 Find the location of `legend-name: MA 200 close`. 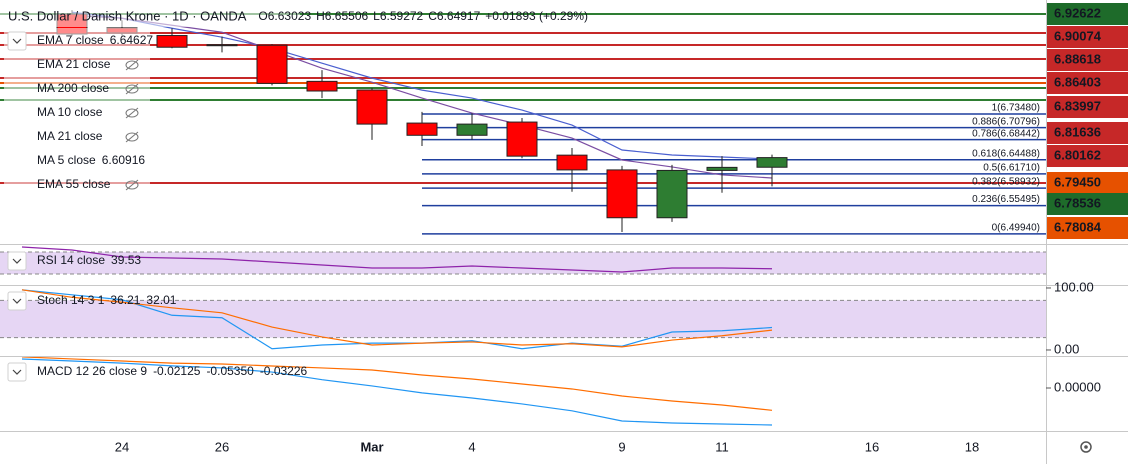

legend-name: MA 200 close is located at coordinates (73, 88).